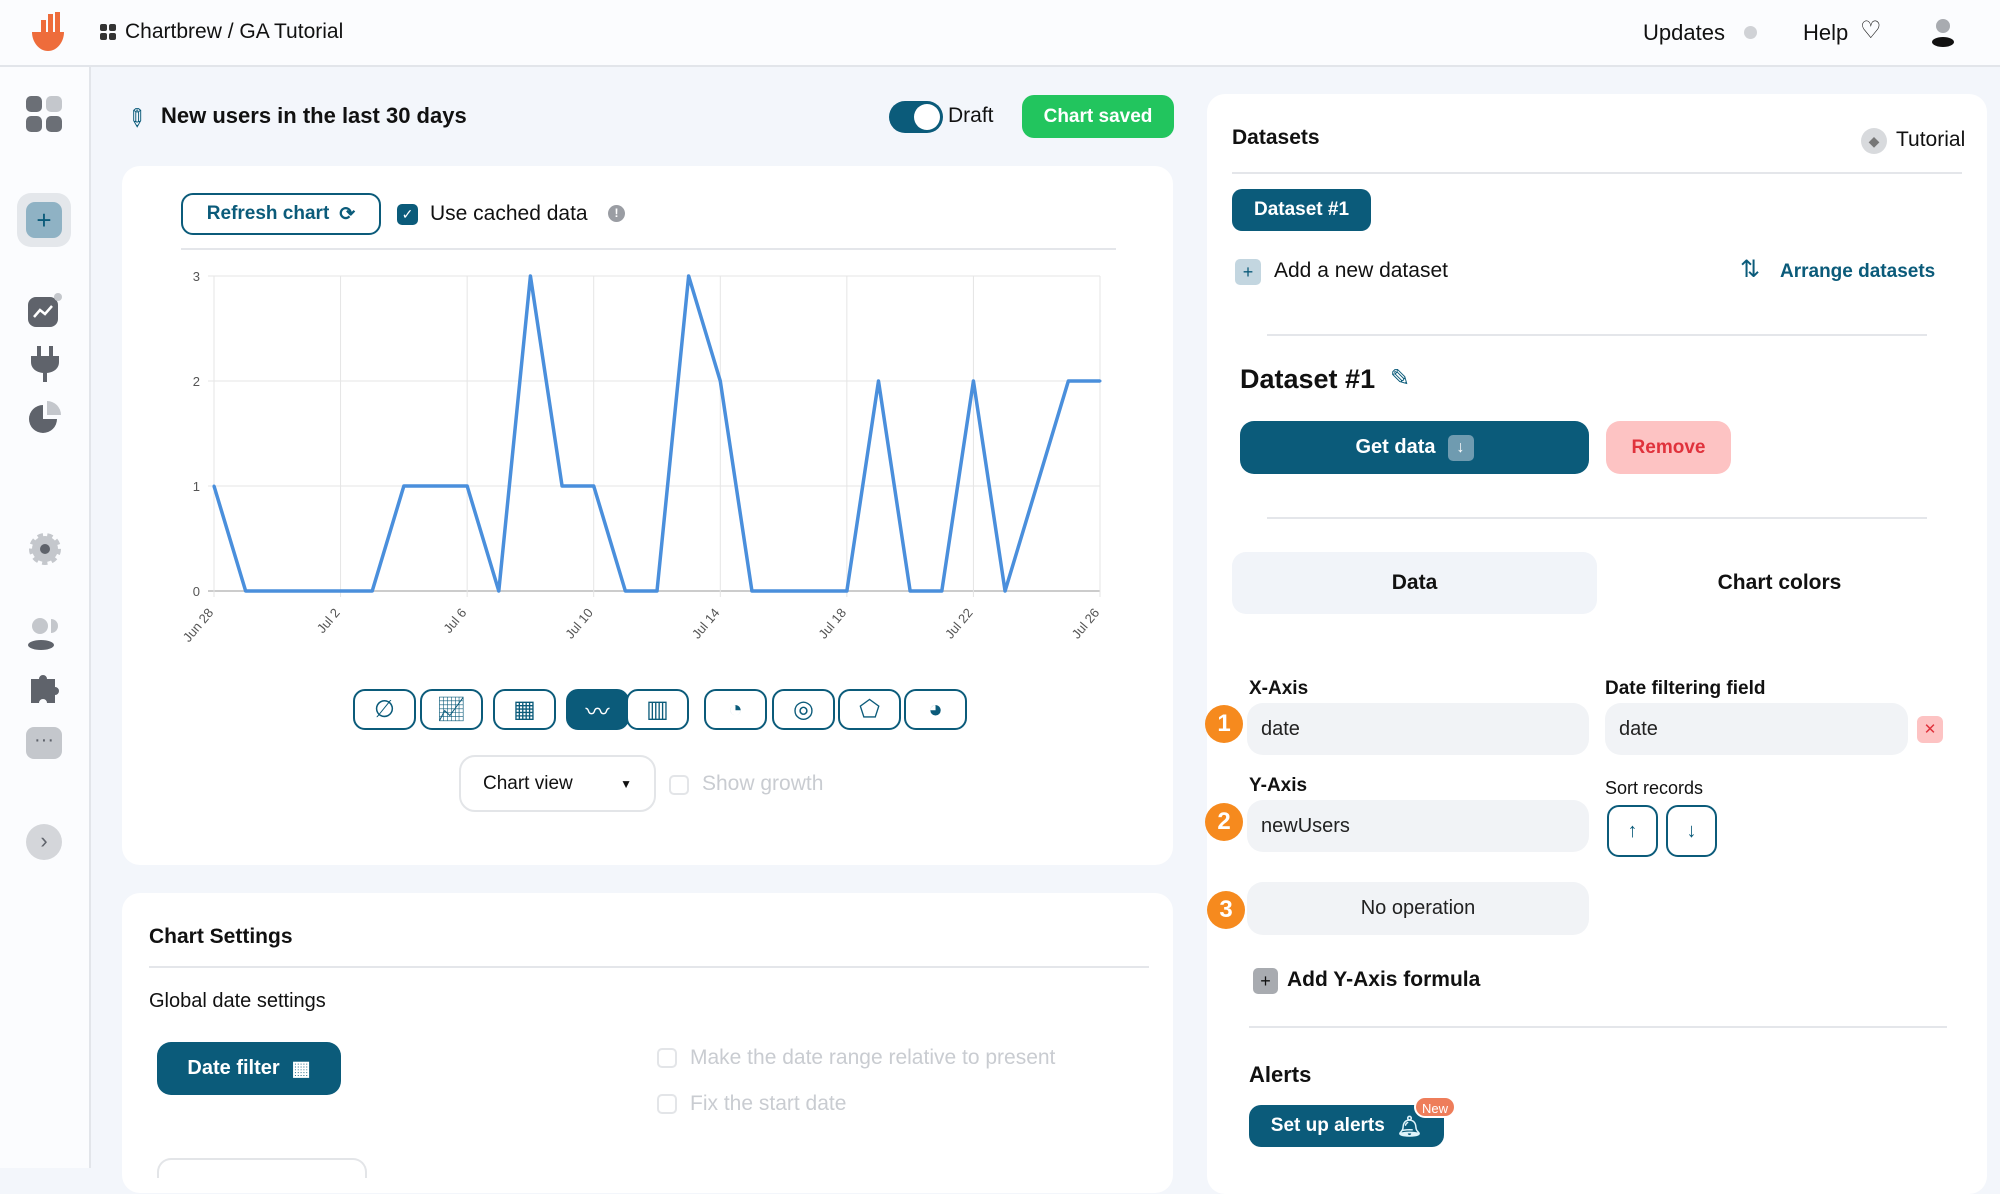  Describe the element at coordinates (44, 743) in the screenshot. I see `more-icon: ···` at that location.